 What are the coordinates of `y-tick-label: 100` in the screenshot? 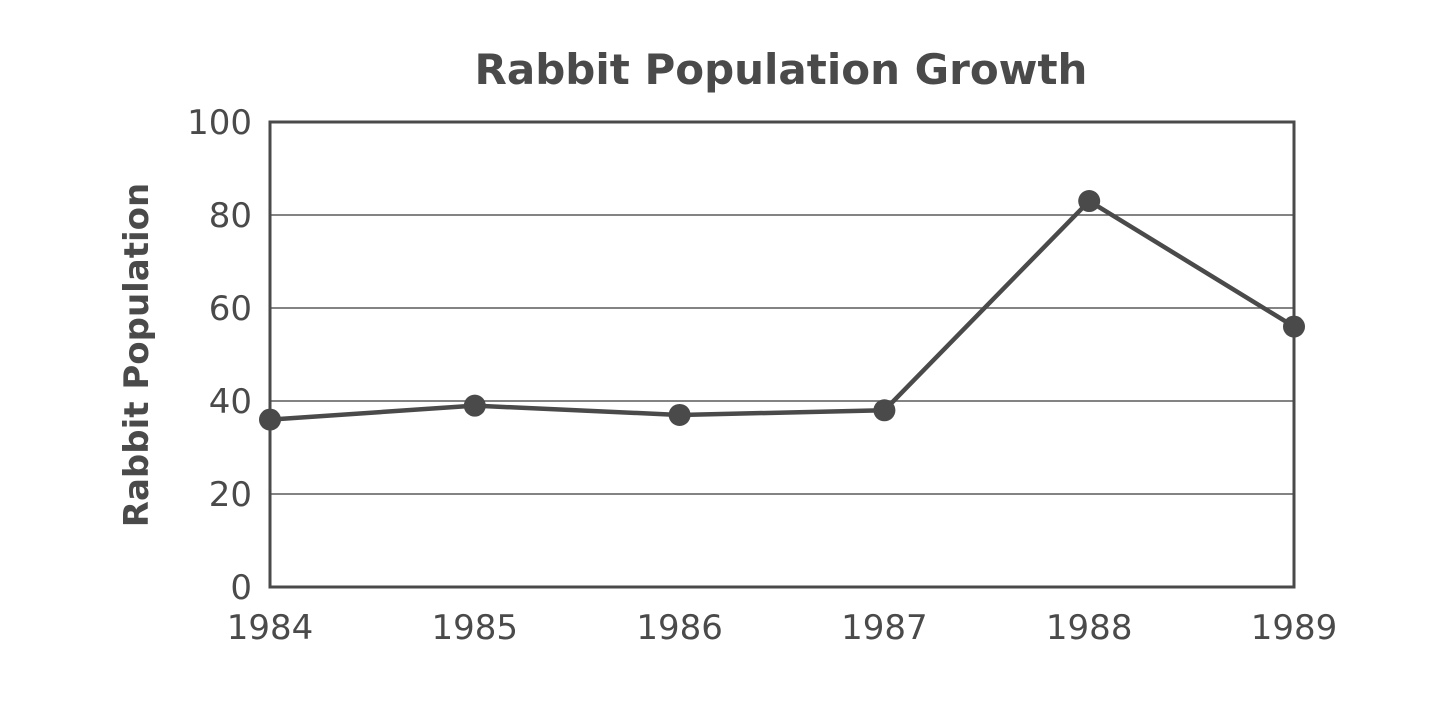 It's located at (219, 123).